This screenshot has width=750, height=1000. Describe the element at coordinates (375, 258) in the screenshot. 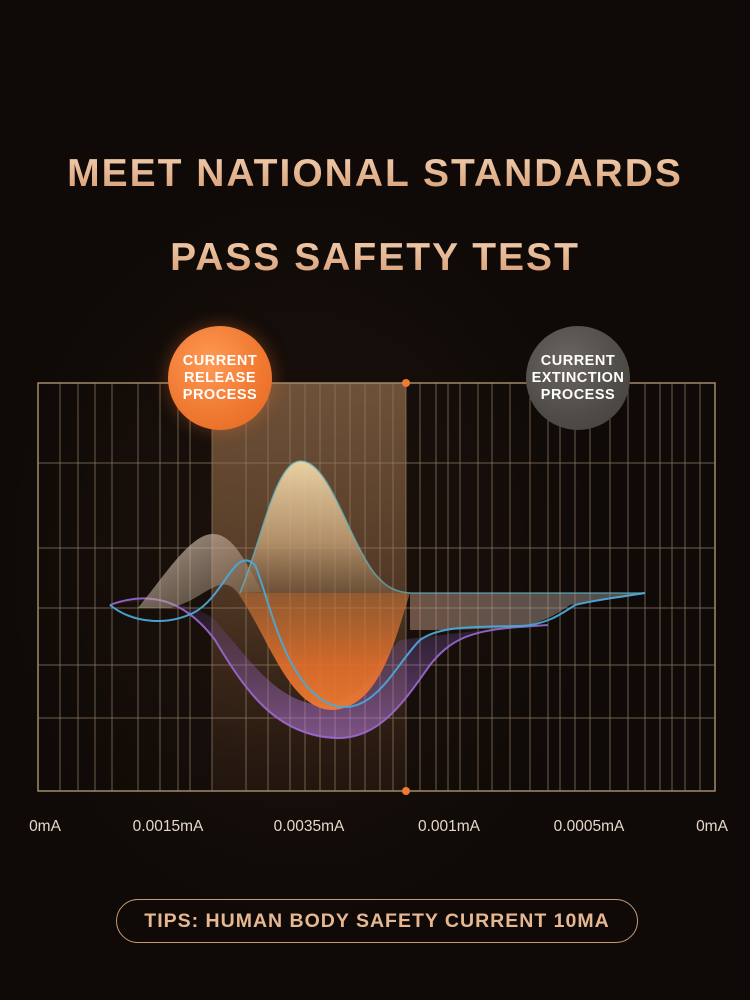

I see `headline-line-2: PASS SAFETY TEST` at that location.